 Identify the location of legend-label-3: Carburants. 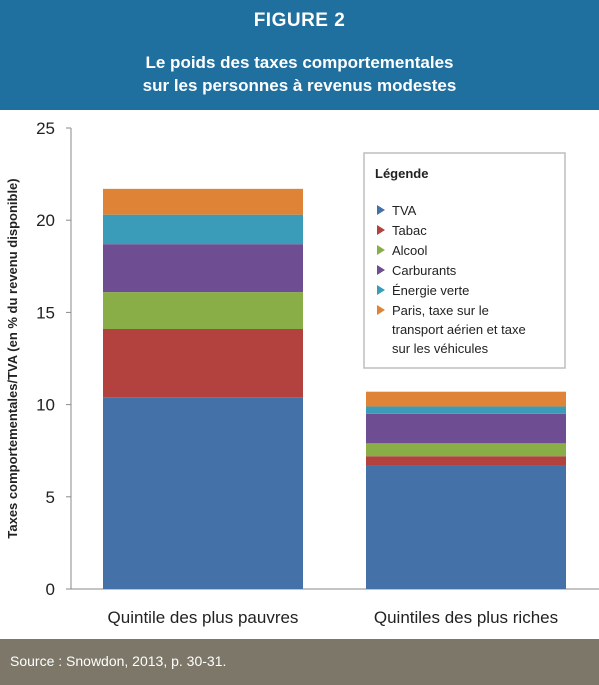
(424, 270).